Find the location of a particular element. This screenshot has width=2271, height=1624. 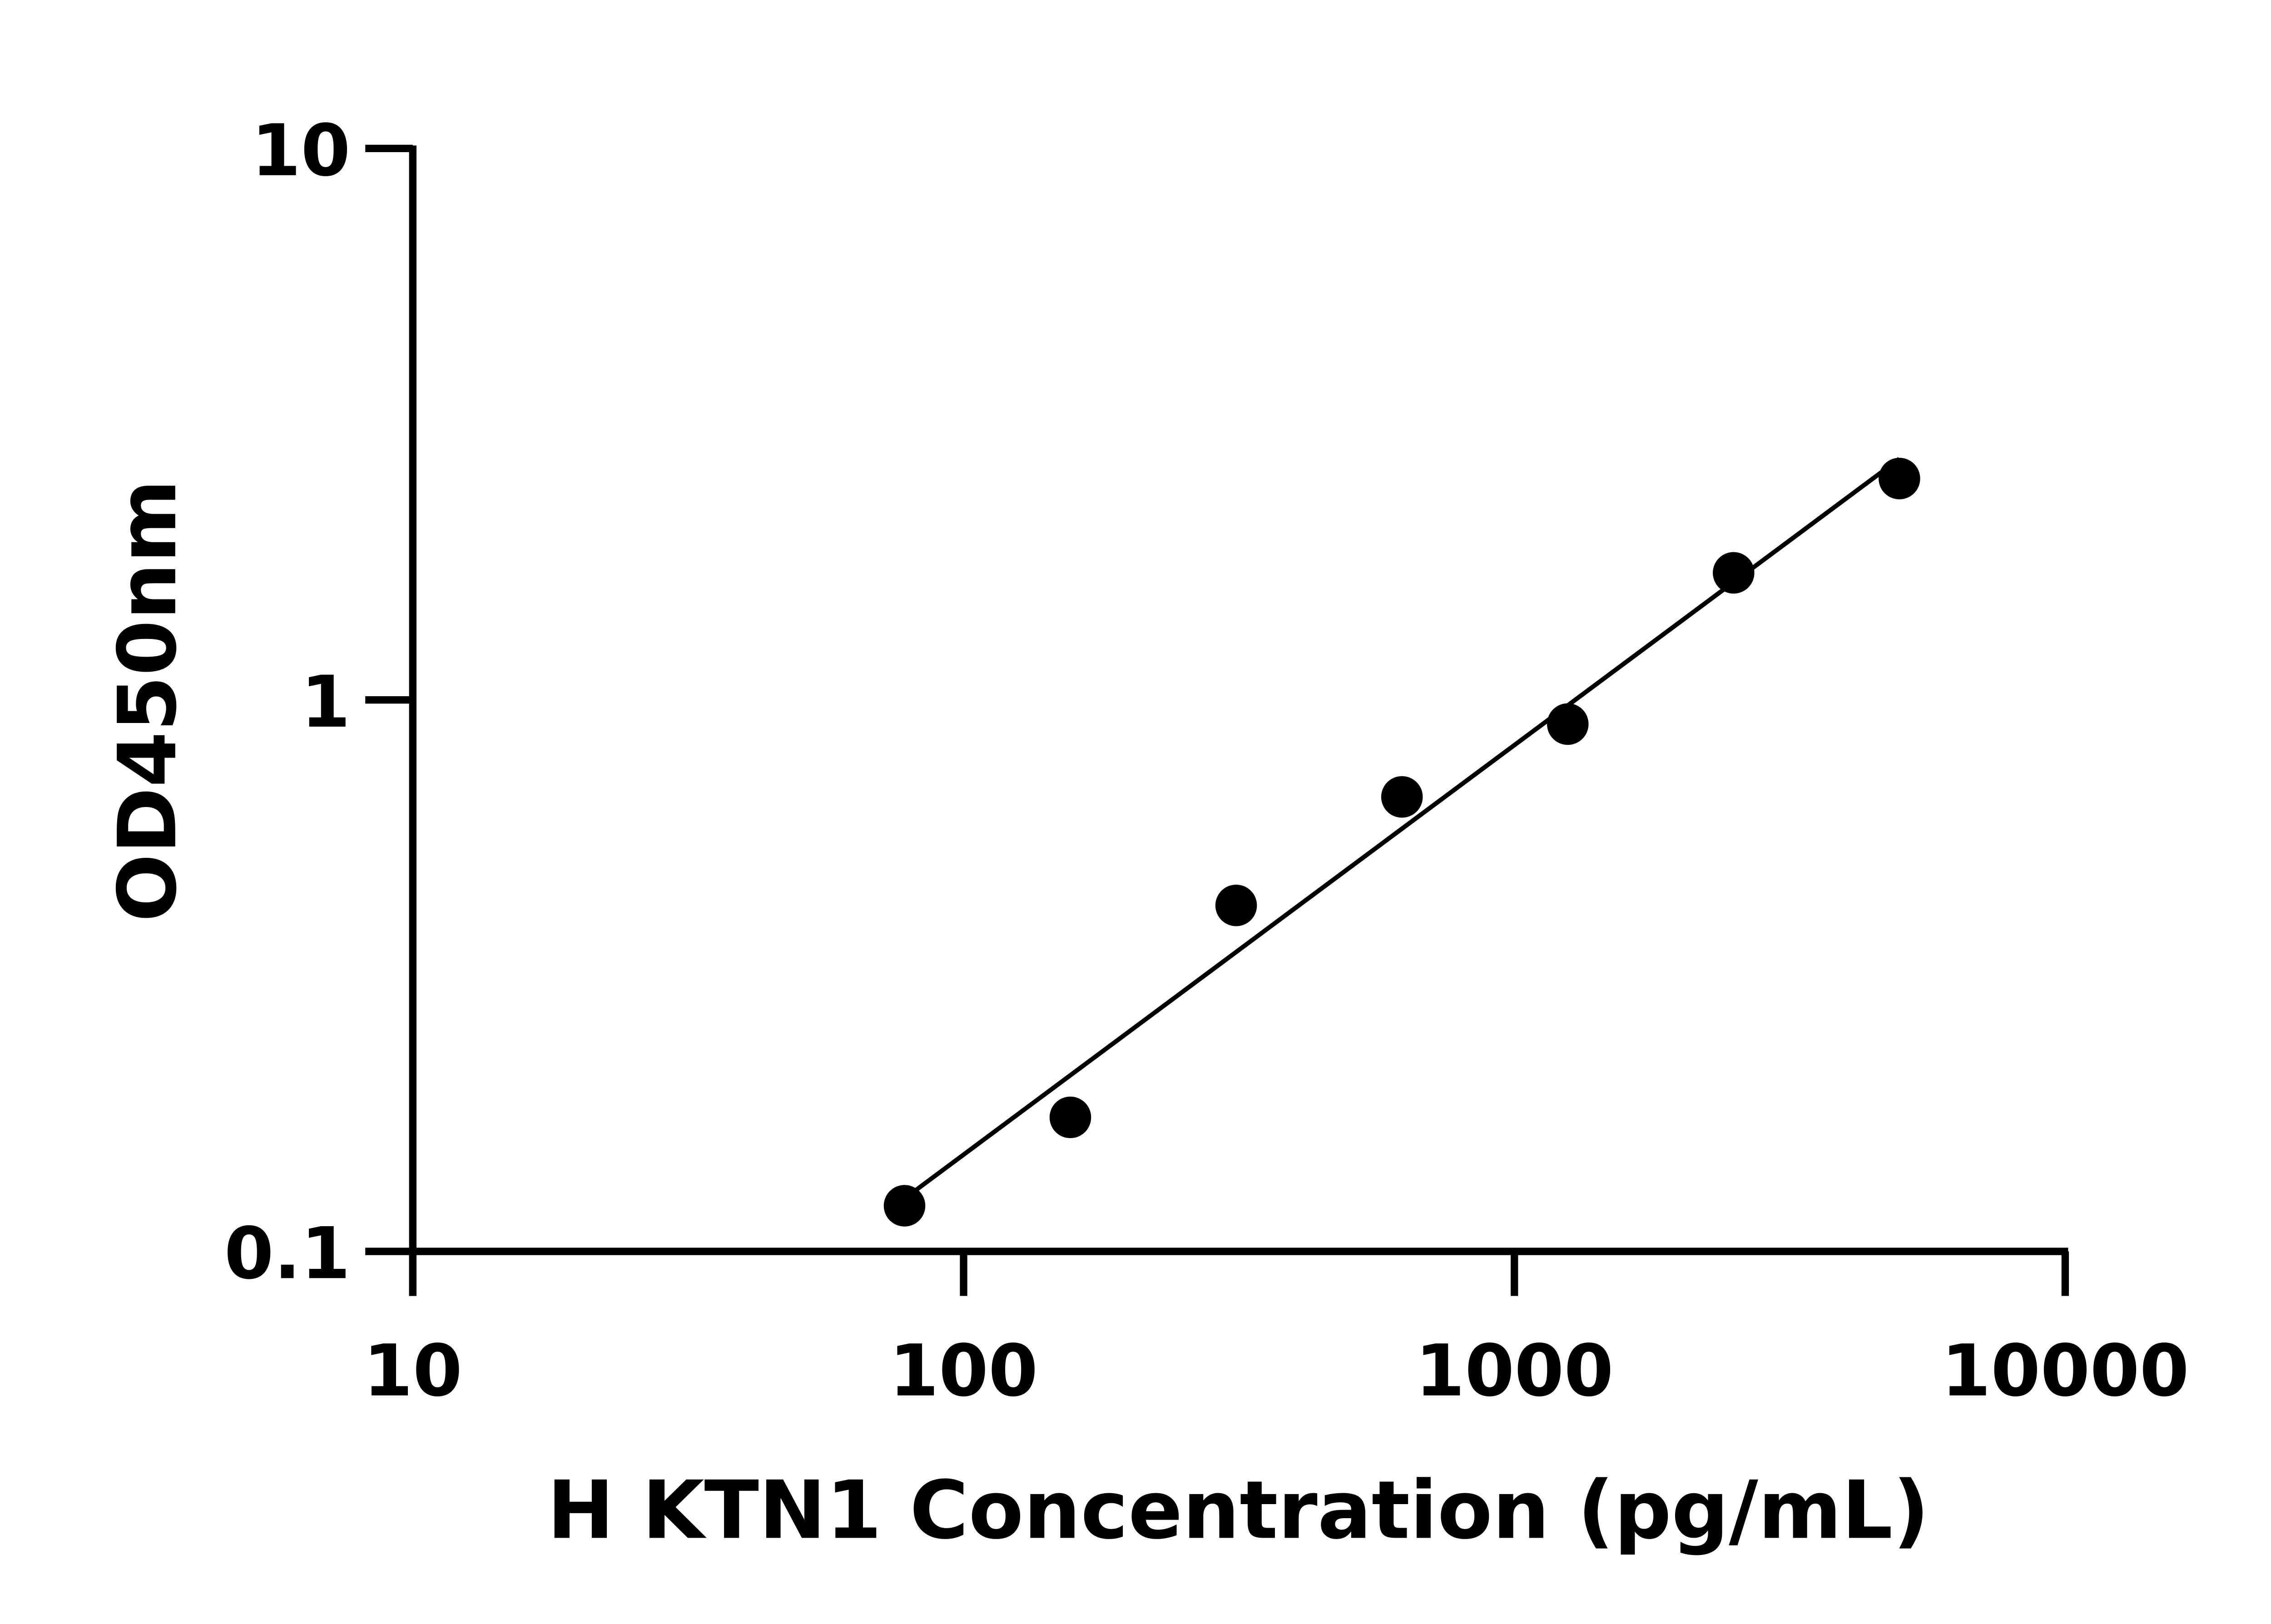

x-axis-label: H KTN1 Concentration (pg/mL) is located at coordinates (1238, 1510).